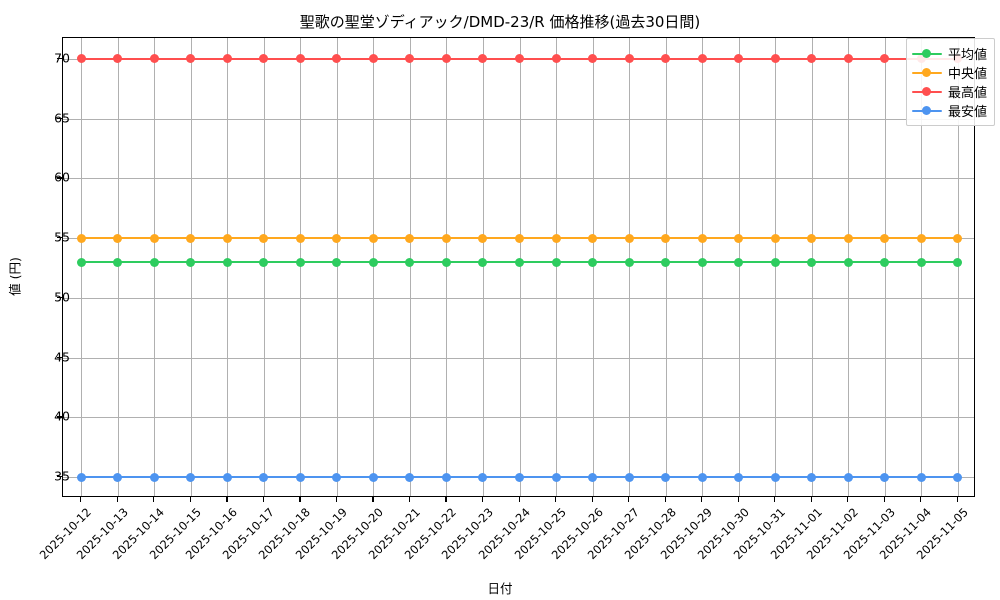 This screenshot has height=600, width=1000. What do you see at coordinates (62, 118) in the screenshot?
I see `y-tick-label: 65` at bounding box center [62, 118].